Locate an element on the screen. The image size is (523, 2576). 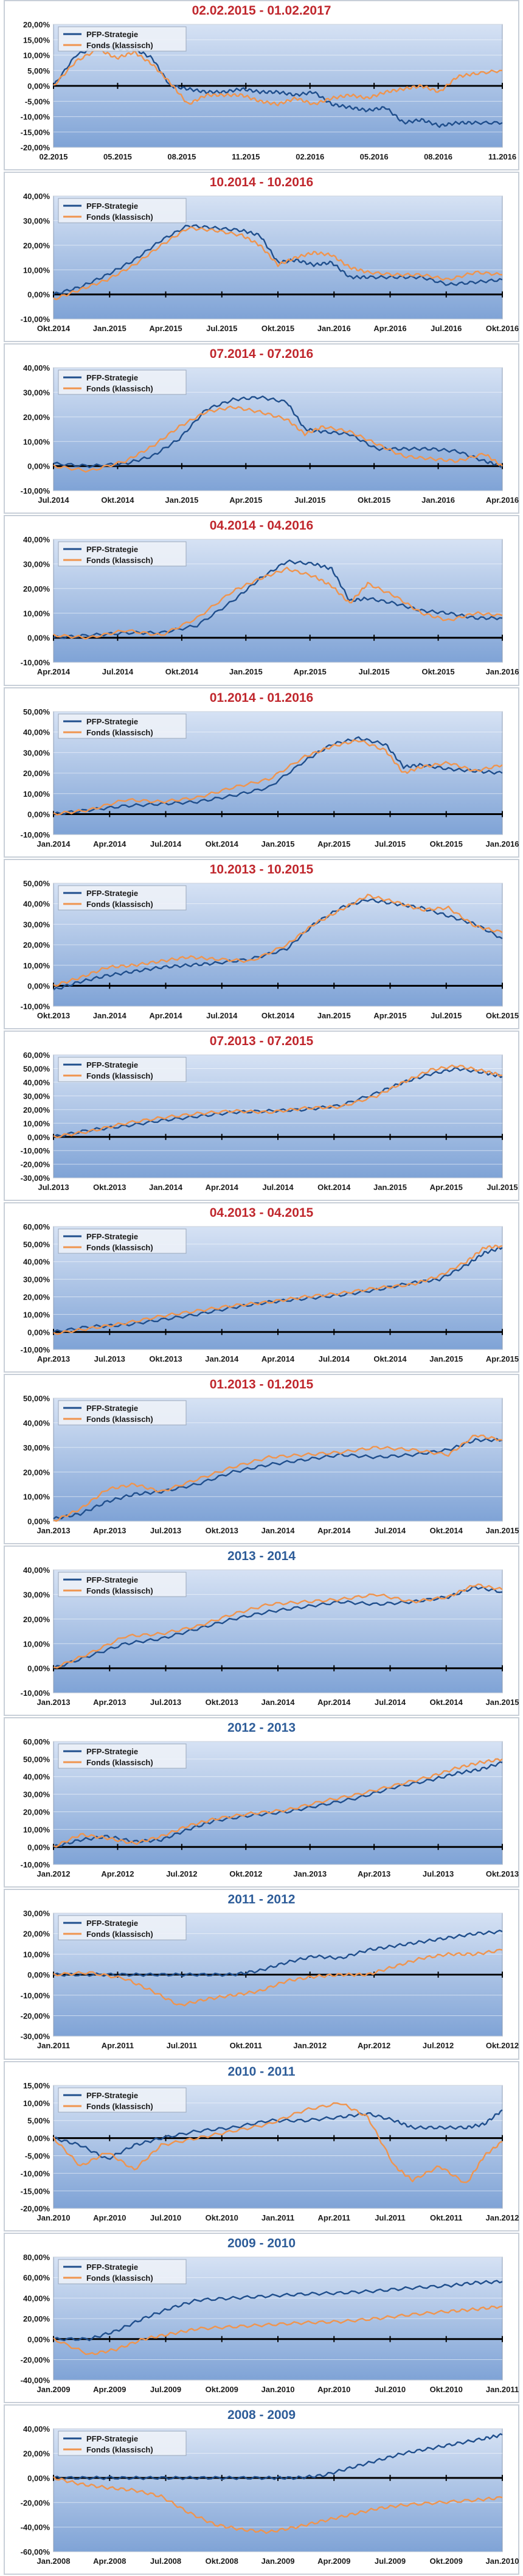
chart-title: 2008 - 2009 is located at coordinates (261, 2414).